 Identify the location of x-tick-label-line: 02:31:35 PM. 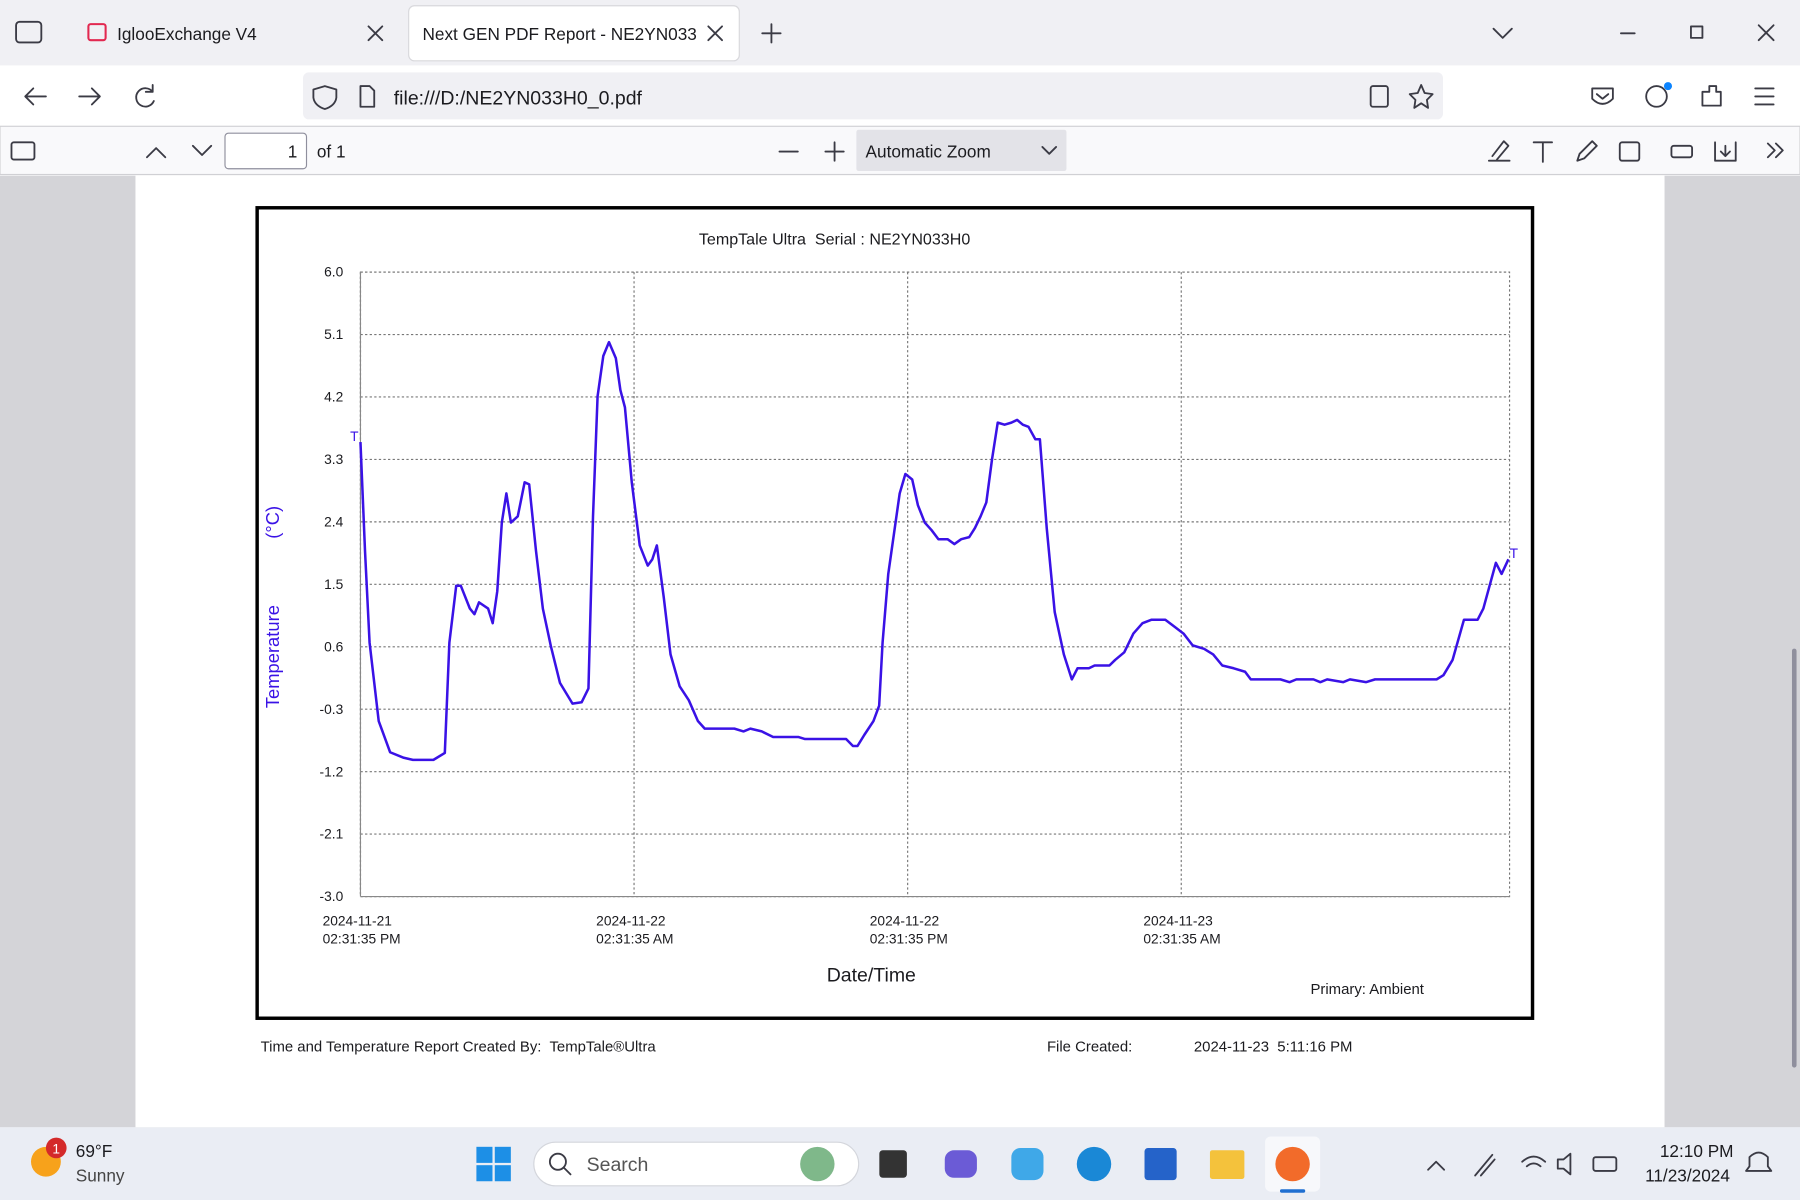
(362, 939).